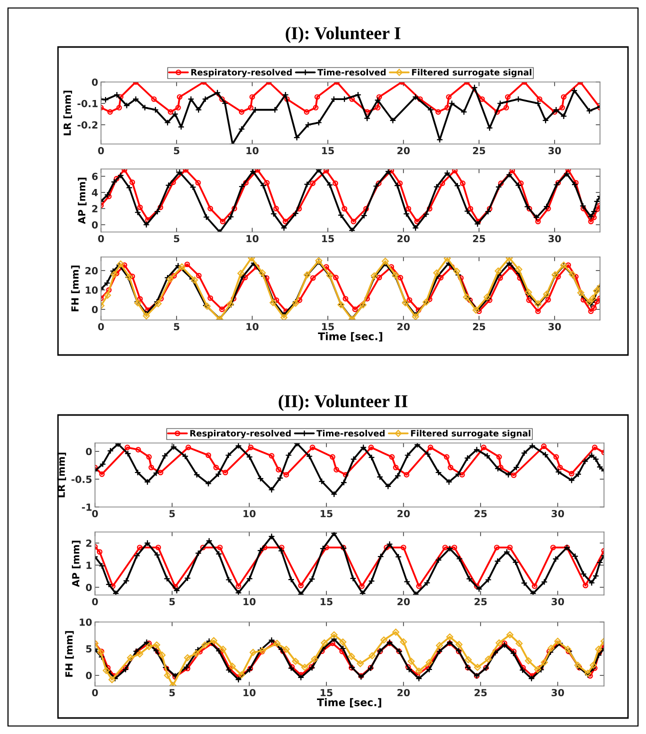 This screenshot has height=734, width=646. I want to click on y-tick-label: 6, so click(95, 176).